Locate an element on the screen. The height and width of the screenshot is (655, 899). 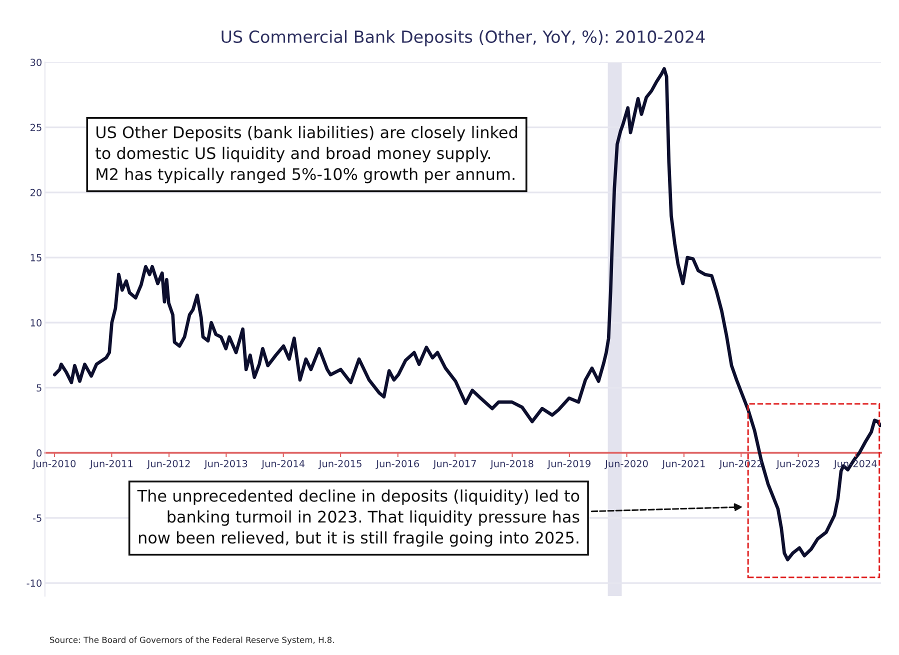
x-tick-label: Jun-2017 is located at coordinates (454, 465).